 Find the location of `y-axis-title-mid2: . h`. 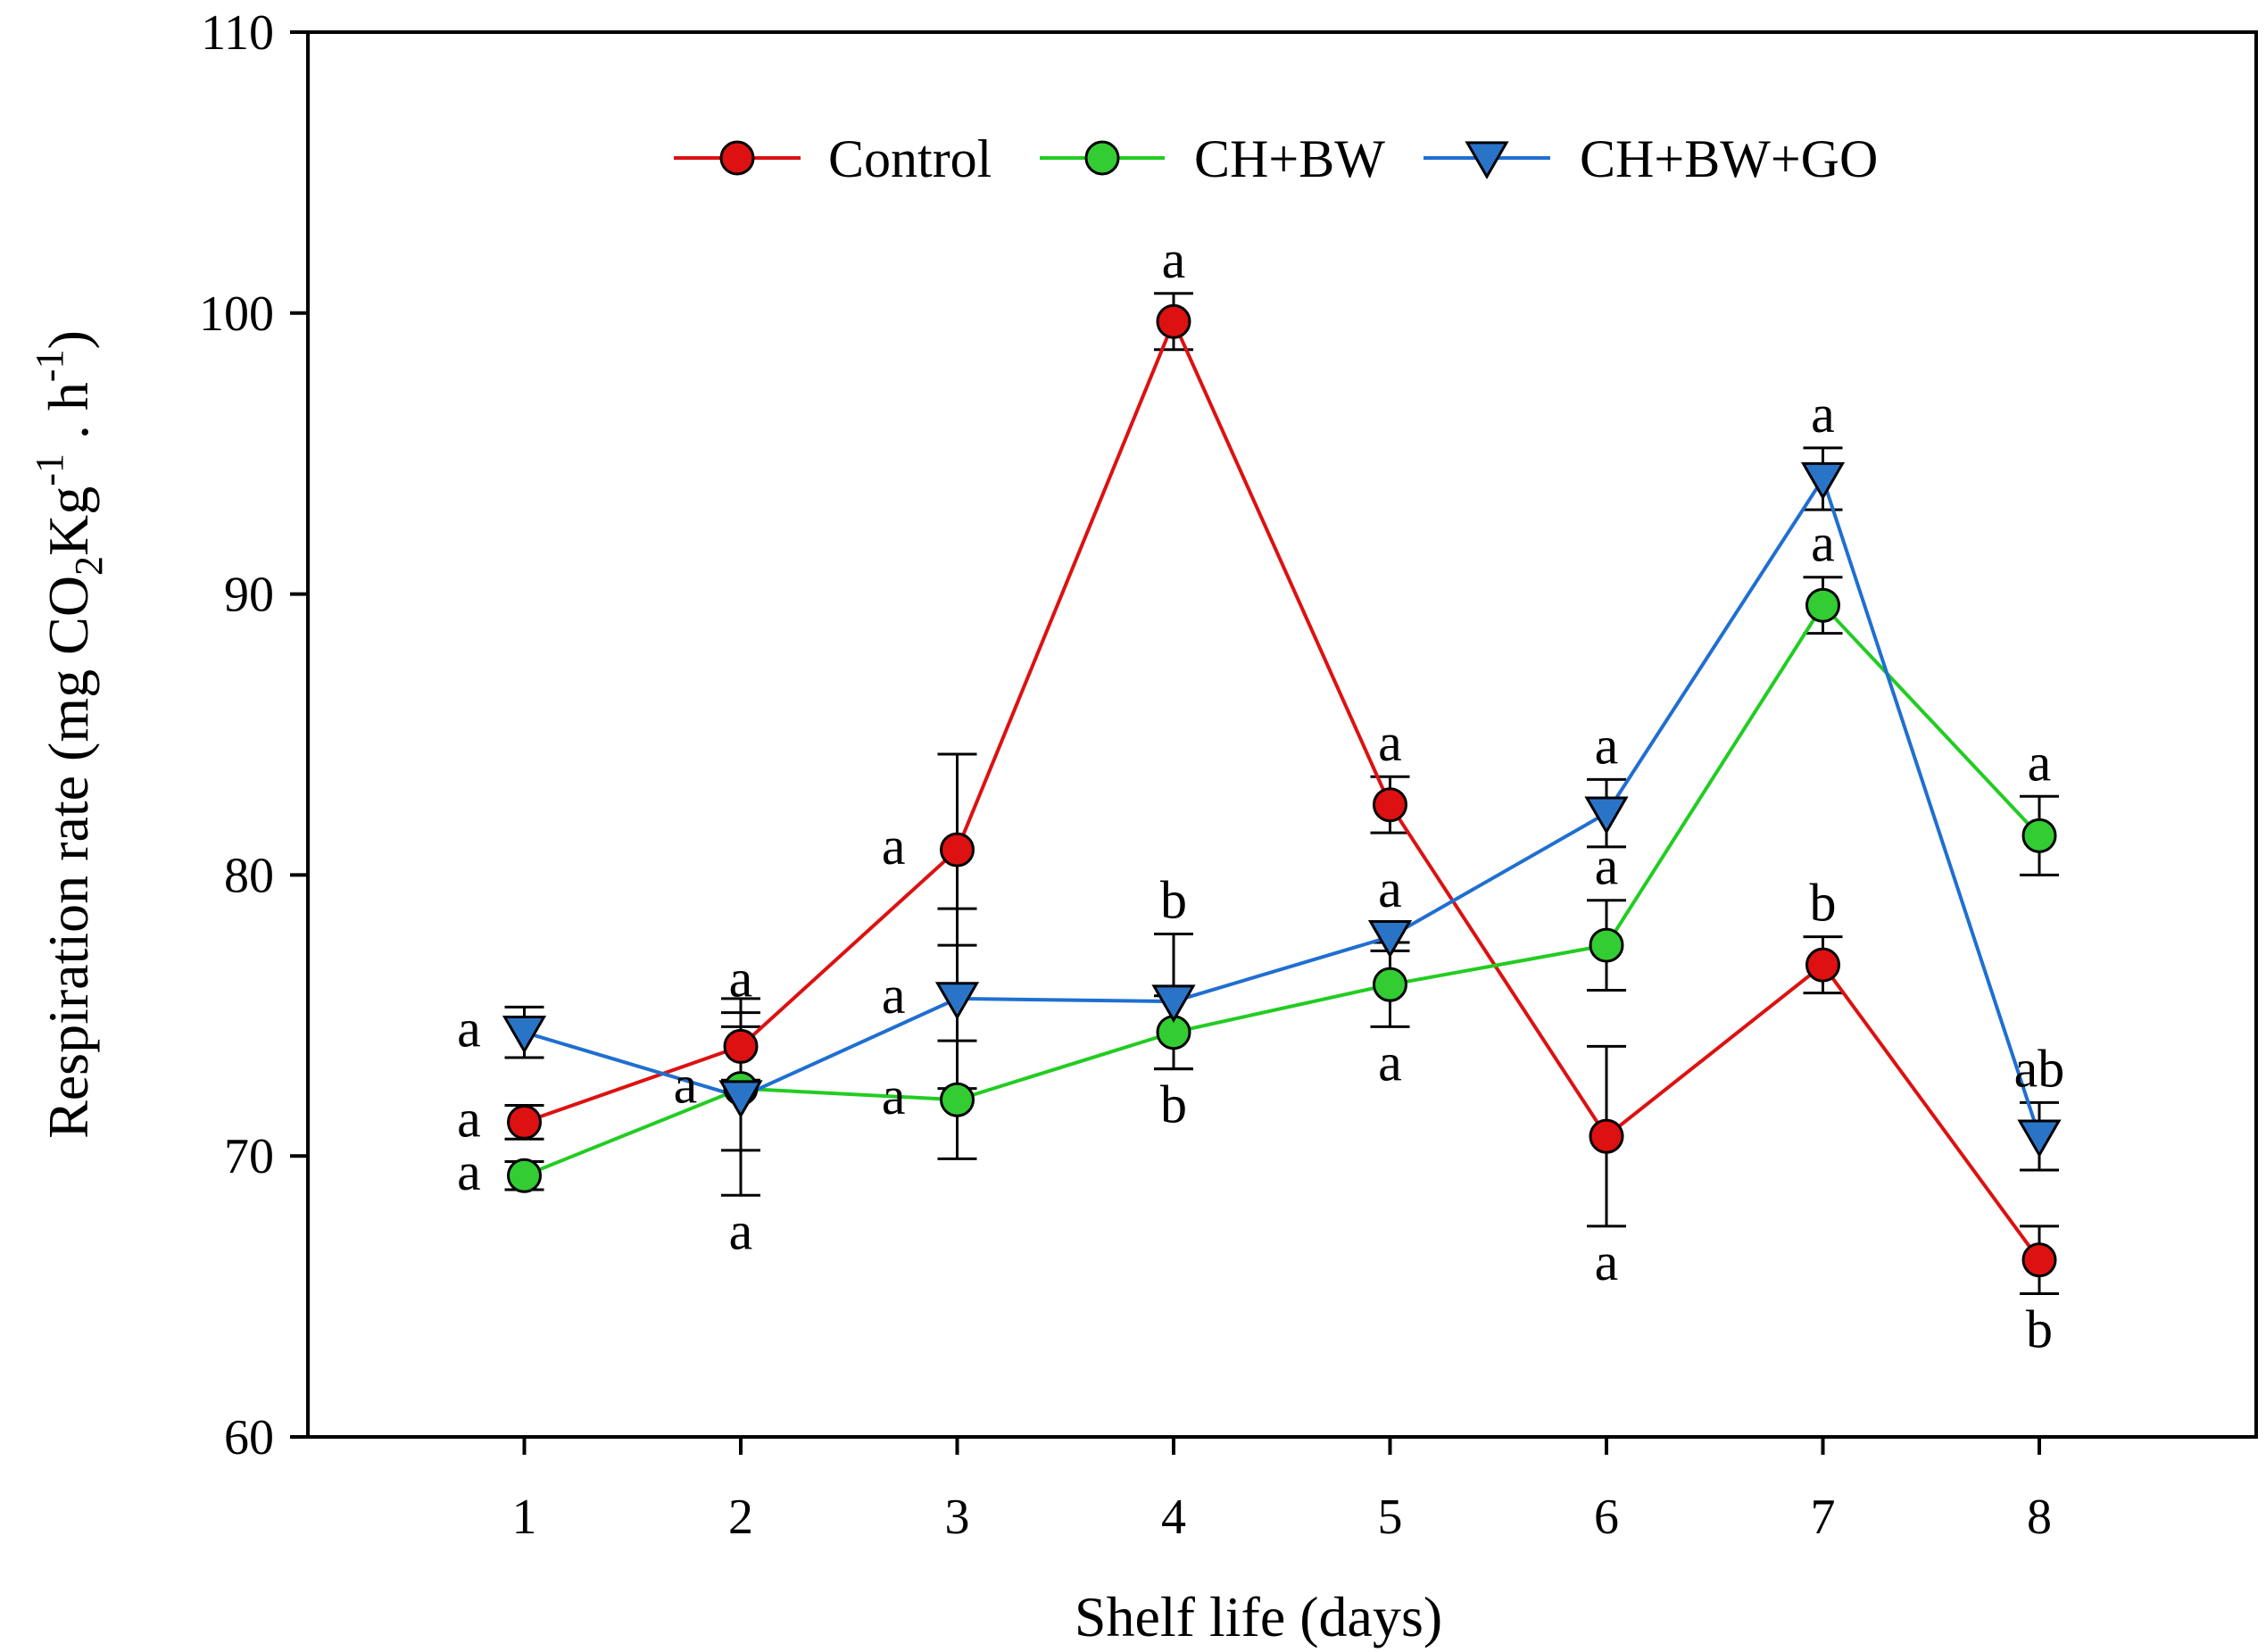

y-axis-title-mid2: . h is located at coordinates (68, 418).